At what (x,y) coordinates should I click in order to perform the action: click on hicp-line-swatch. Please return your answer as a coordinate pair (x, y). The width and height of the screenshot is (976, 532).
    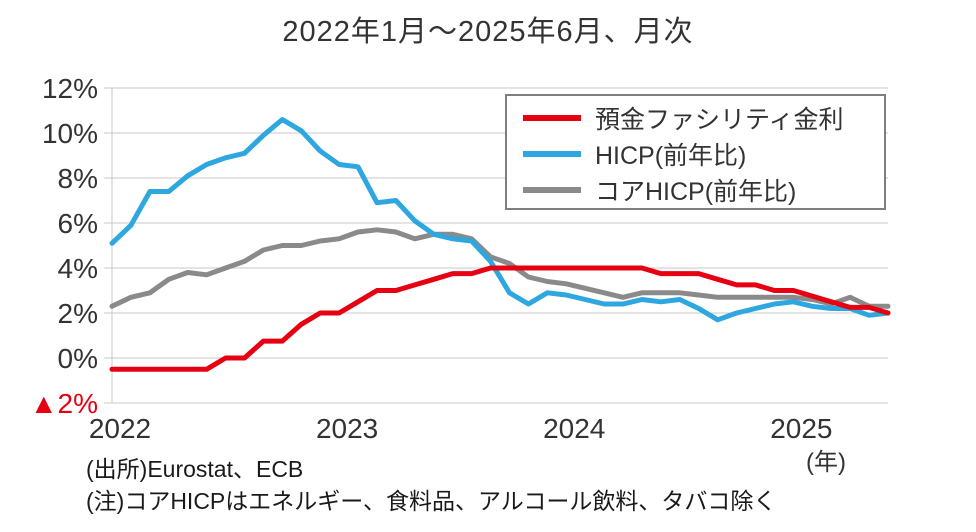
    Looking at the image, I should click on (552, 154).